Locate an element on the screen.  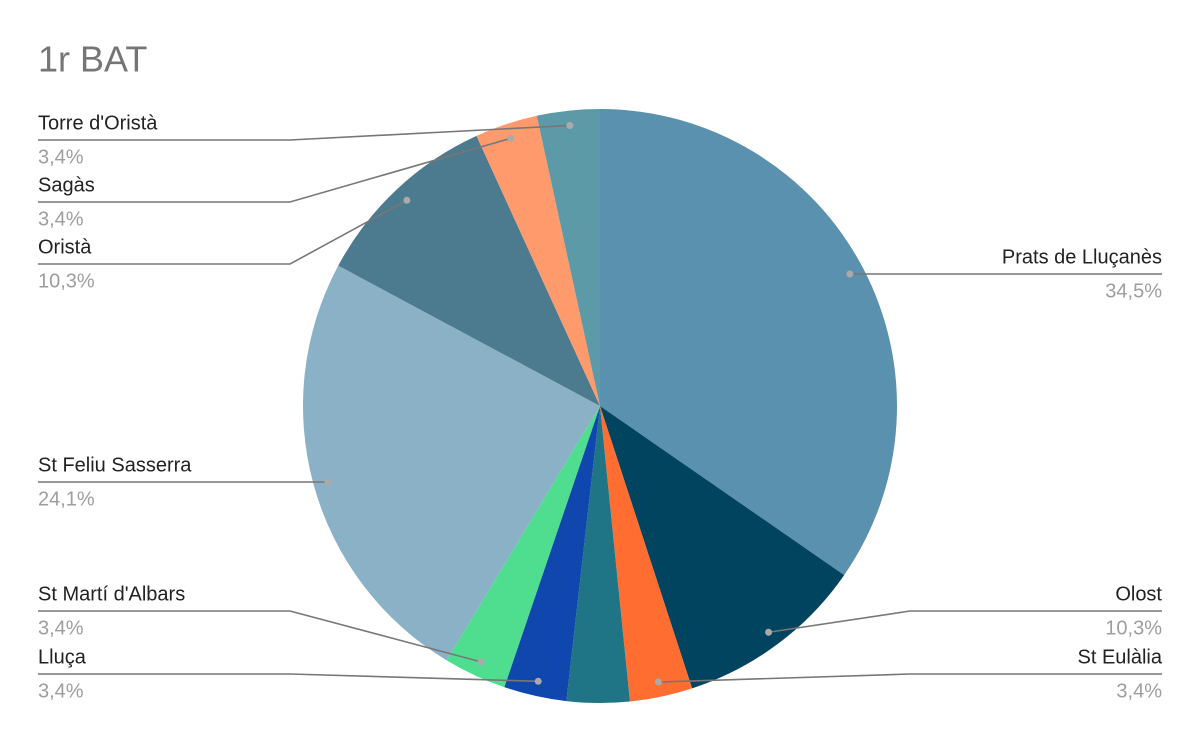
slice-label: Sagàs is located at coordinates (66, 185).